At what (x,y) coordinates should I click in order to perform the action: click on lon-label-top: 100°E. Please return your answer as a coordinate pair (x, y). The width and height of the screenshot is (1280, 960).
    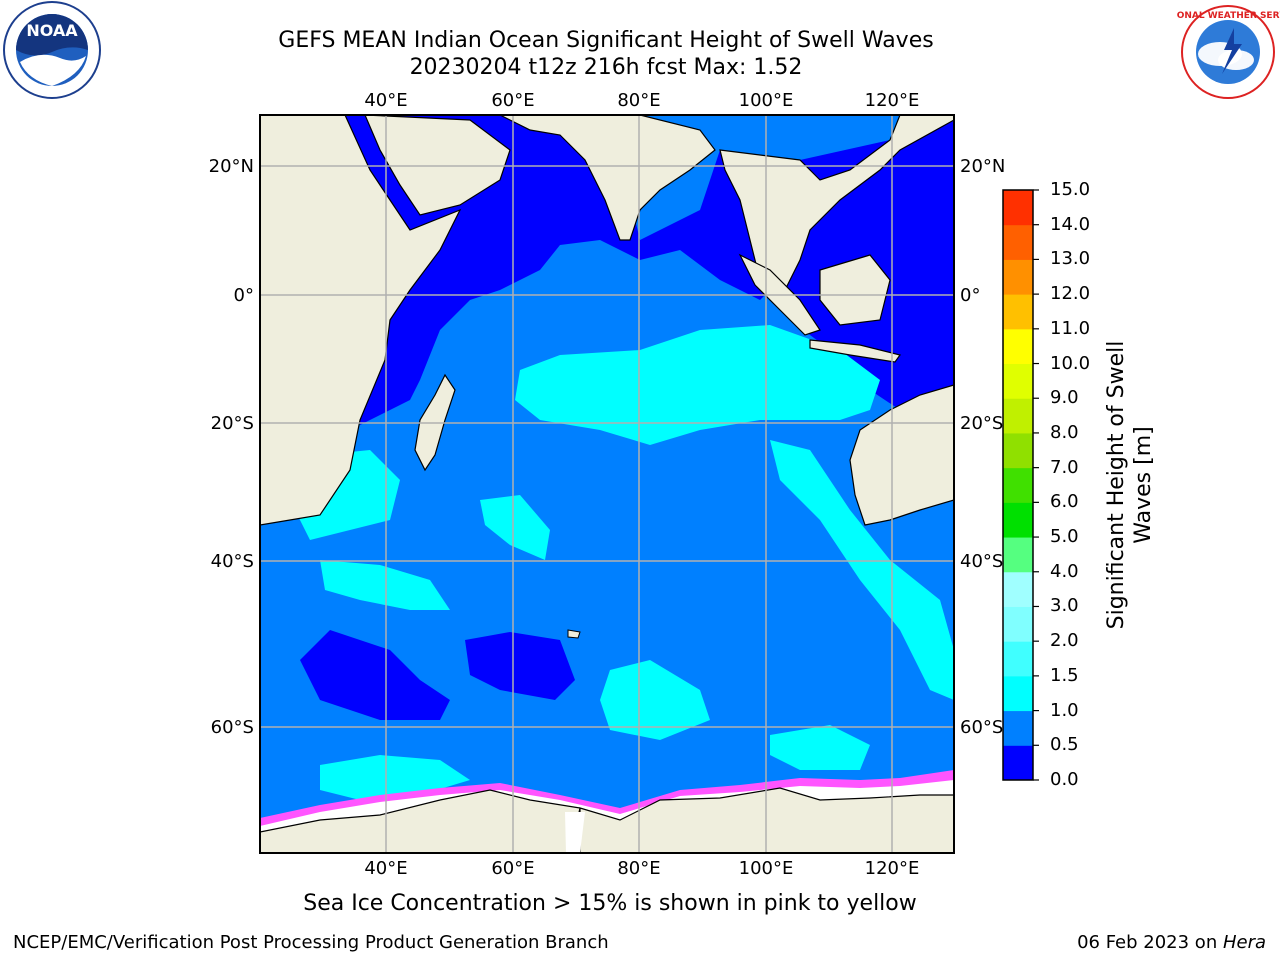
    Looking at the image, I should click on (766, 100).